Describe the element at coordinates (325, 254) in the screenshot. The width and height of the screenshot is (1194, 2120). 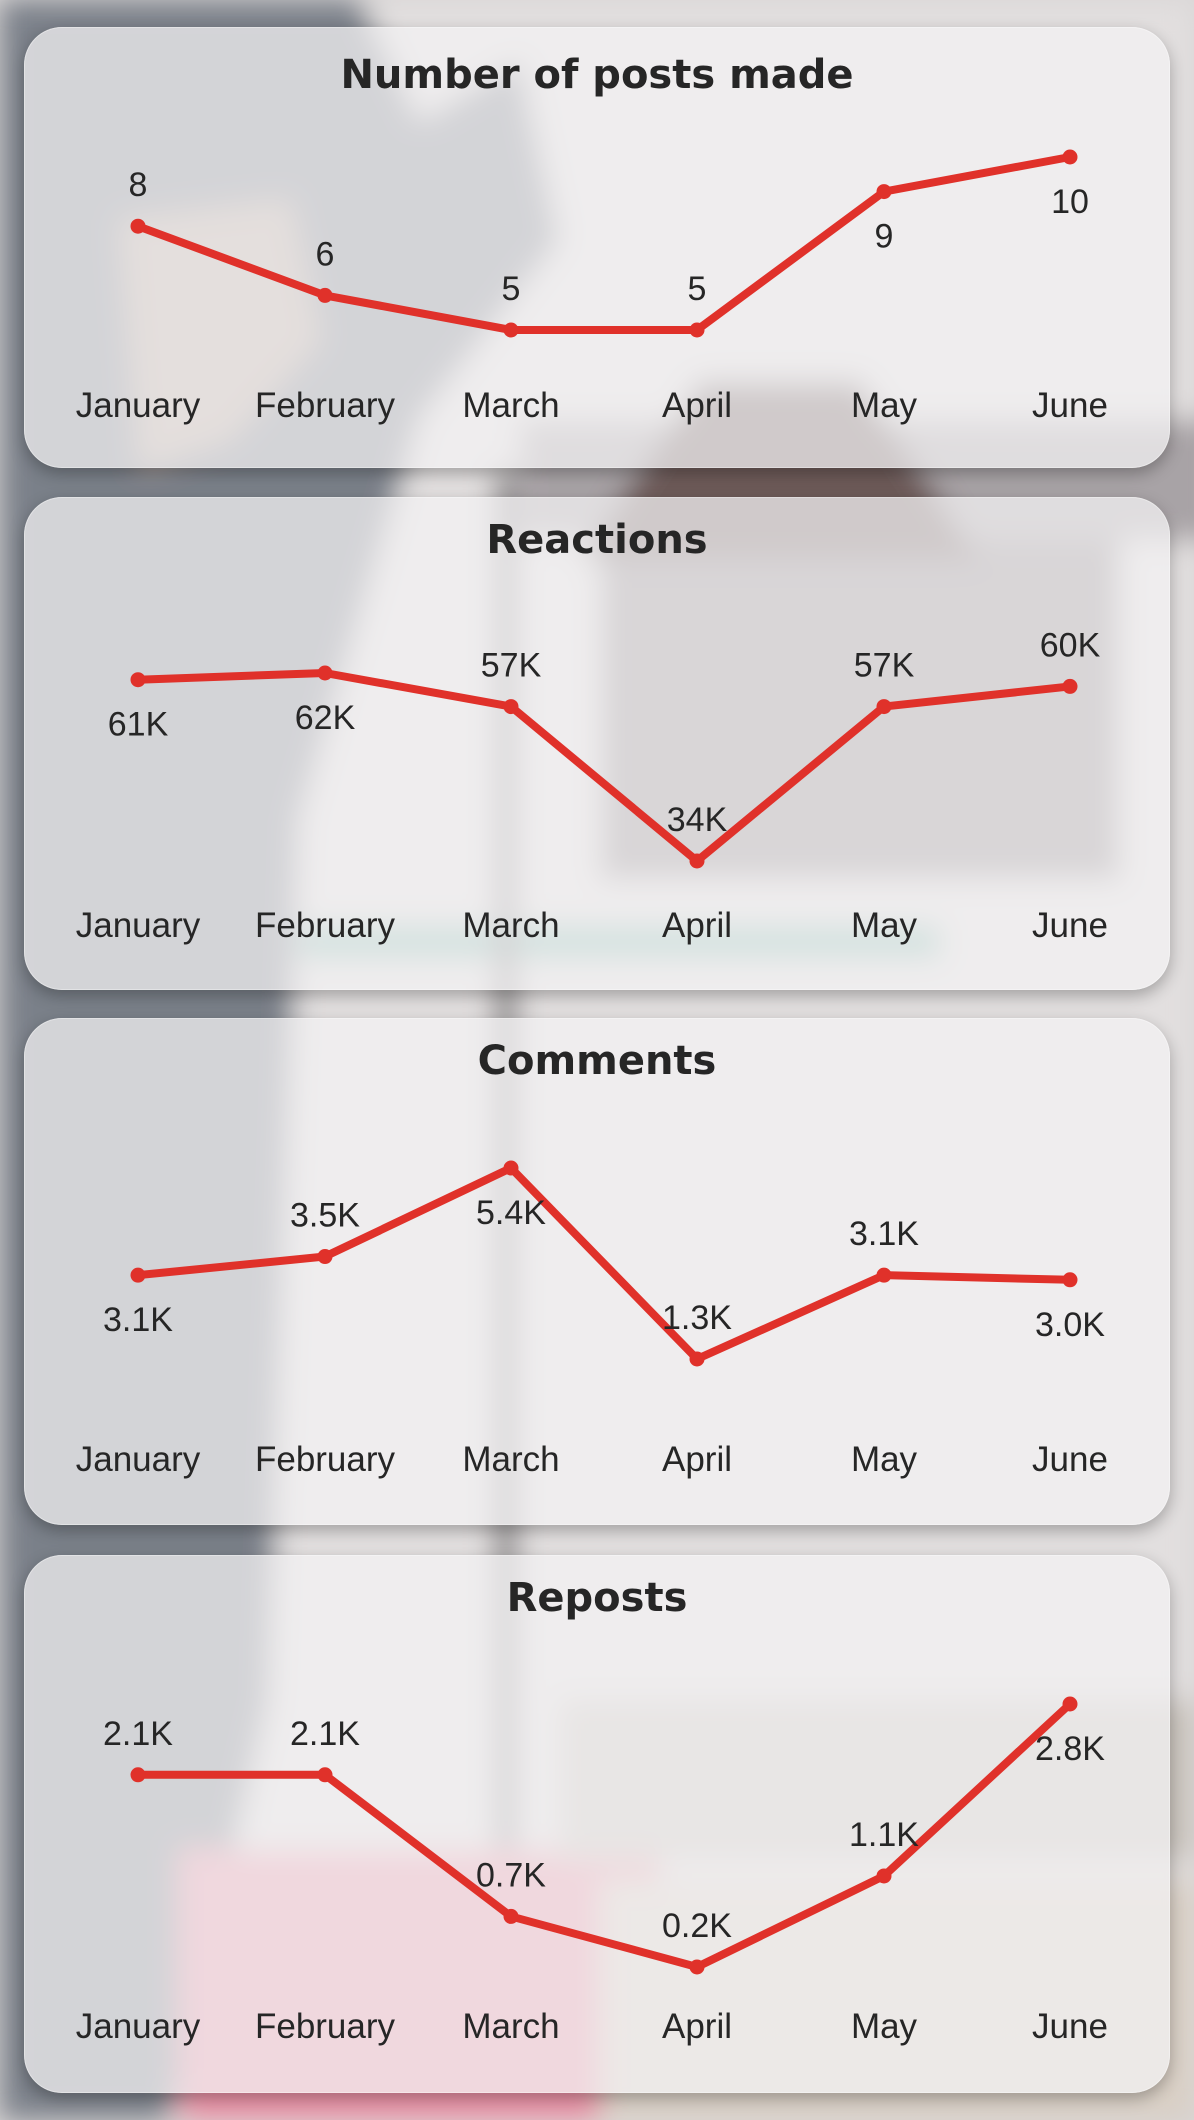
I see `data-label-february: 6` at that location.